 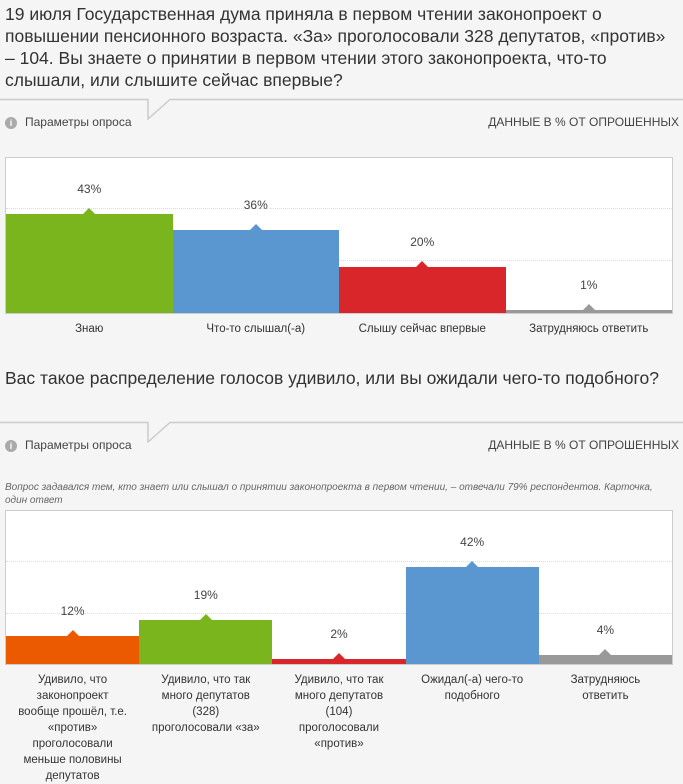 What do you see at coordinates (72, 611) in the screenshot?
I see `data-label: 12%` at bounding box center [72, 611].